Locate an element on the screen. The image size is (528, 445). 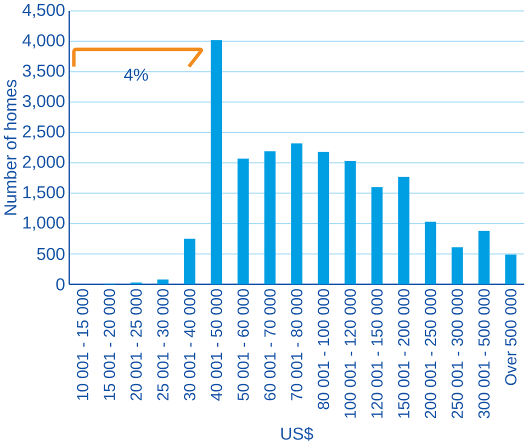
y-tick-label: 0 is located at coordinates (60, 284).